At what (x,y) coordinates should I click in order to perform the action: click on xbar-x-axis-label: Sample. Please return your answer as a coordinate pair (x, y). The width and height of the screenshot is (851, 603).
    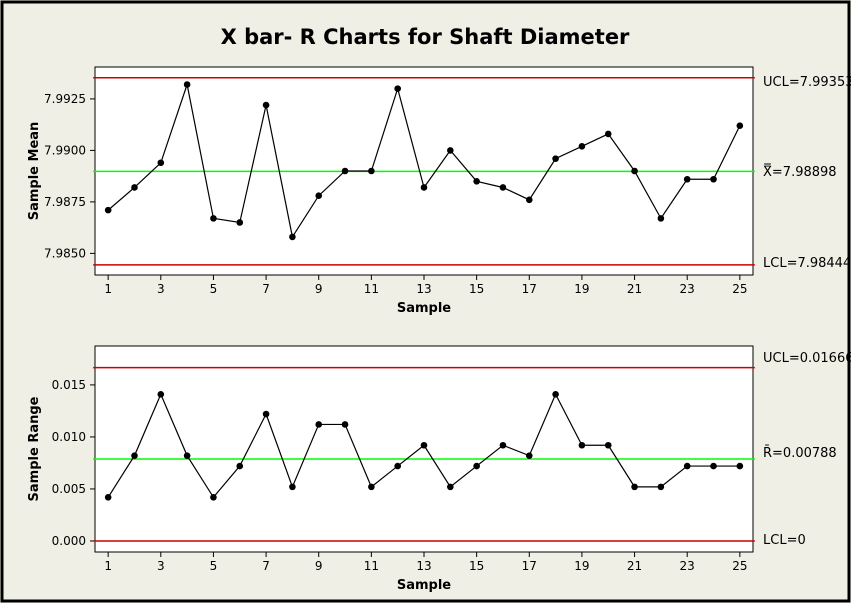
    Looking at the image, I should click on (424, 308).